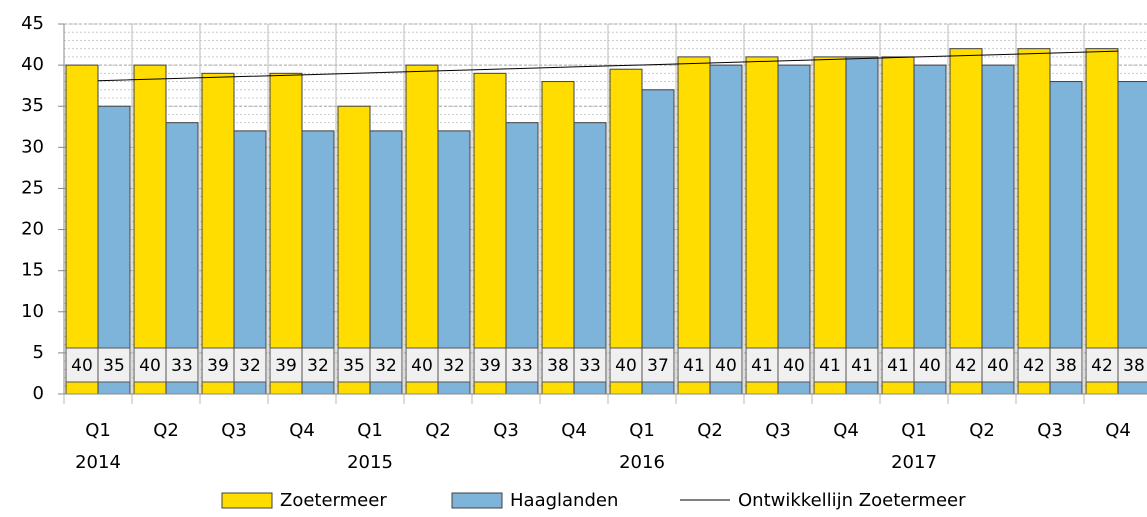 Image resolution: width=1147 pixels, height=517 pixels. I want to click on data-label: 33, so click(590, 366).